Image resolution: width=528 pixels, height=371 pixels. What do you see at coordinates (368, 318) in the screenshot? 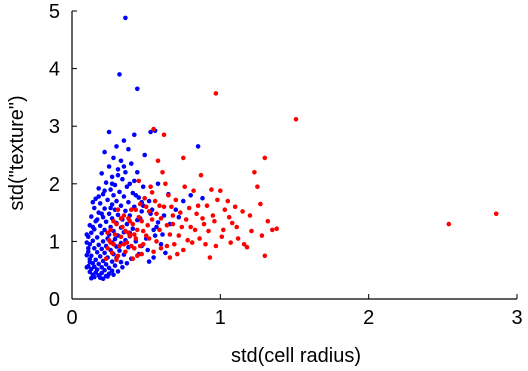
I see `x-tick-label: 2` at bounding box center [368, 318].